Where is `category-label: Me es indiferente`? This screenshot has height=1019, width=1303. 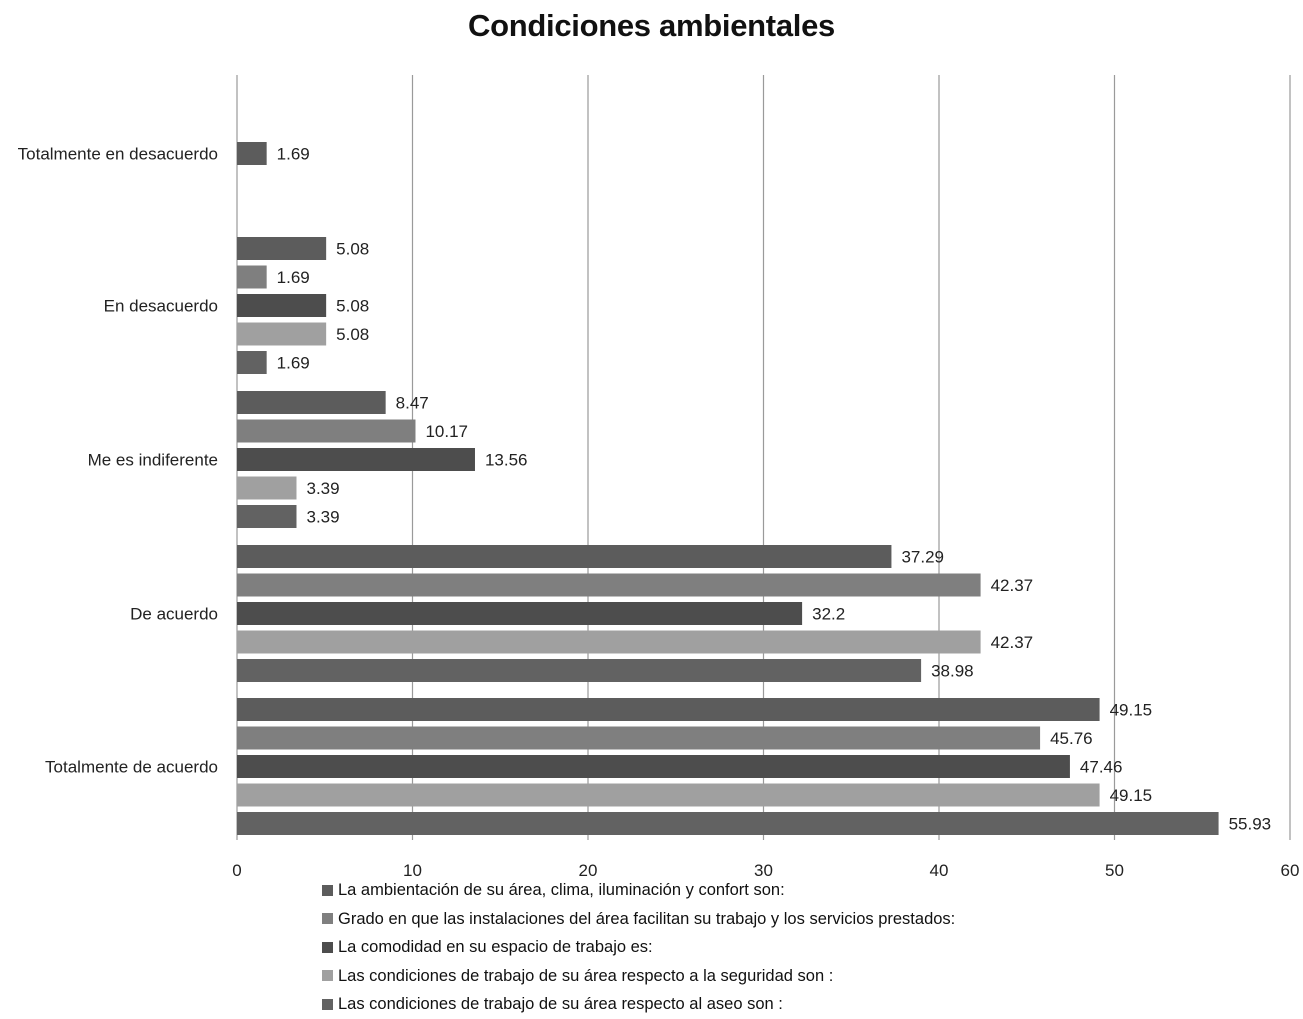
category-label: Me es indiferente is located at coordinates (153, 460).